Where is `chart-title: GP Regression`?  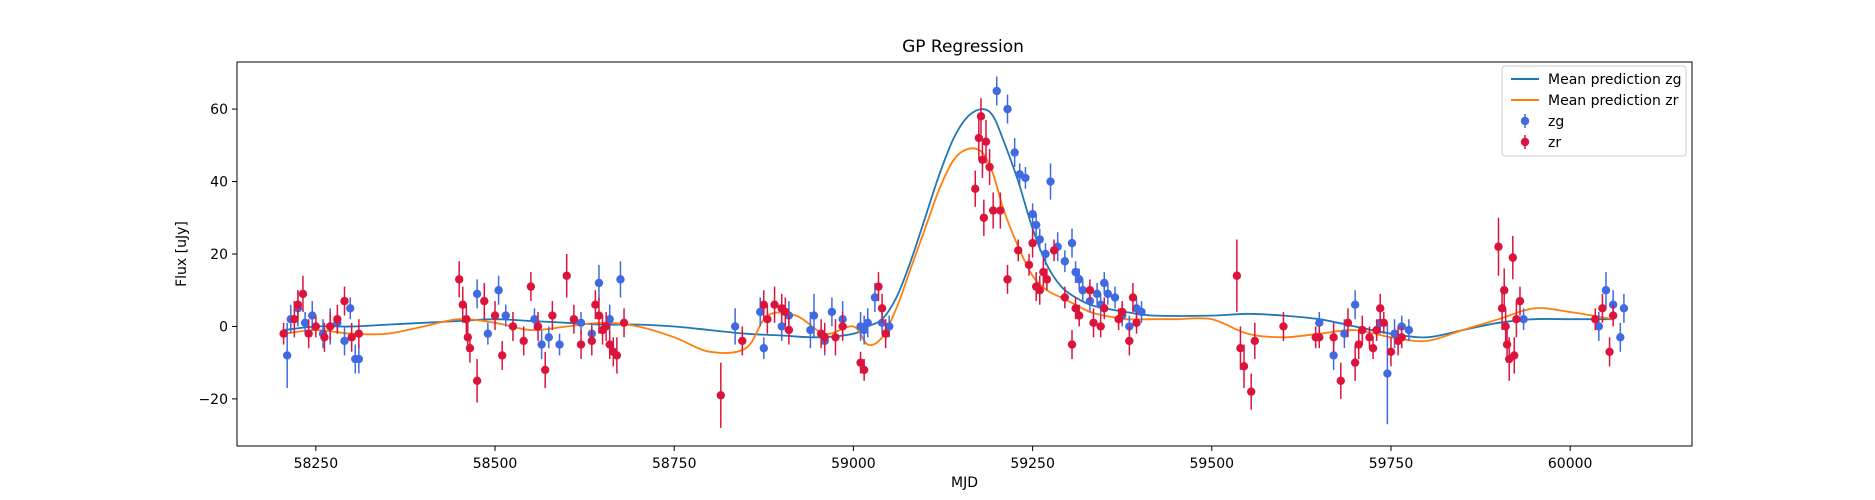 chart-title: GP Regression is located at coordinates (963, 47).